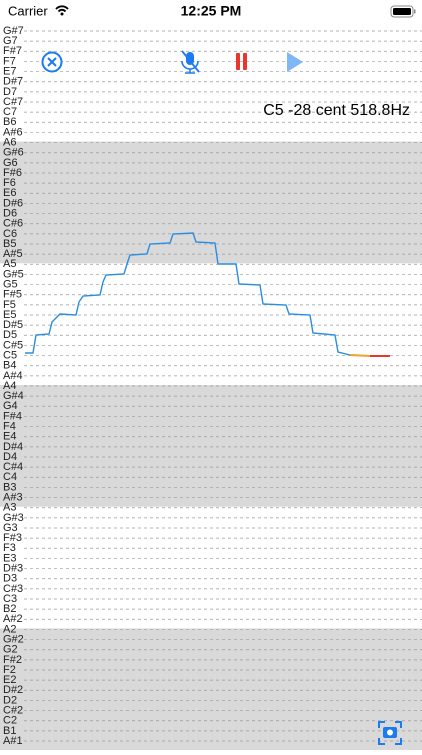 The image size is (422, 755). Describe the element at coordinates (9, 487) in the screenshot. I see `note-label: B3` at that location.